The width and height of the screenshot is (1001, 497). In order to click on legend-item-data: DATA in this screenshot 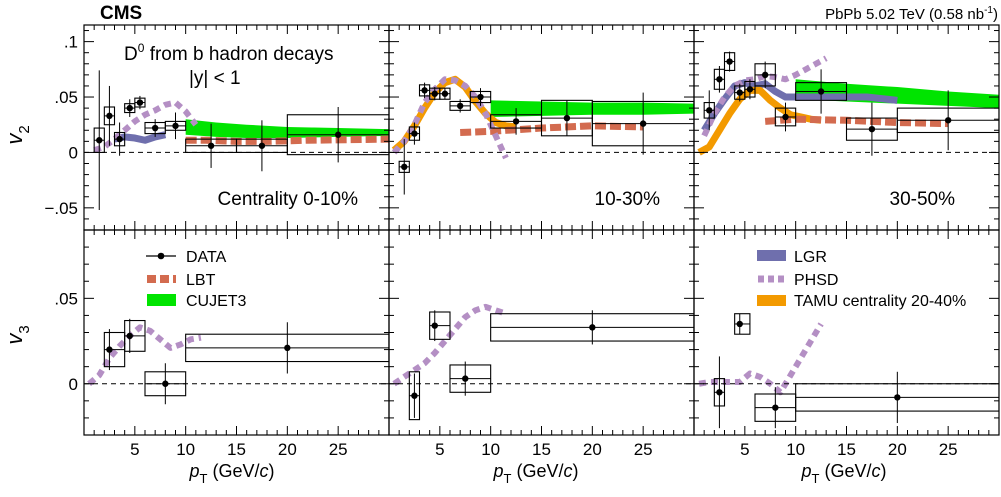, I will do `click(186, 257)`.